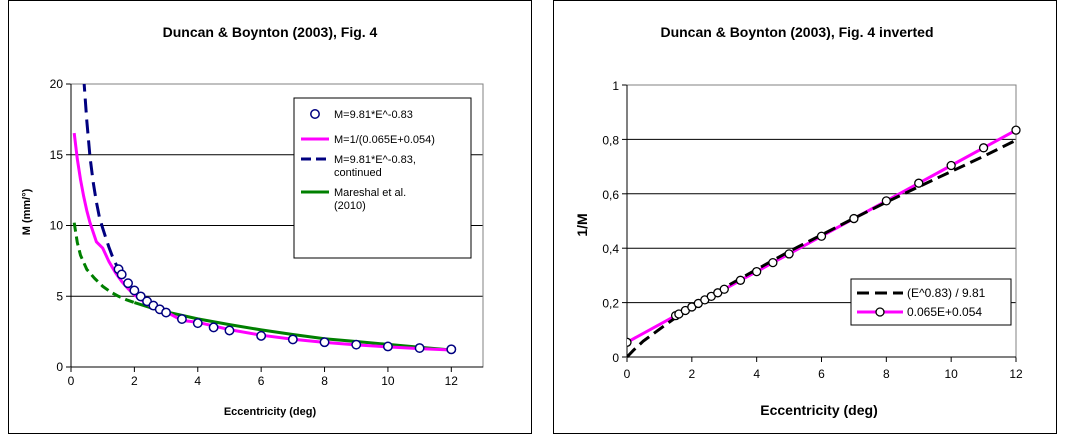 This screenshot has width=1068, height=434. I want to click on y-tick-label: 0,2, so click(610, 304).